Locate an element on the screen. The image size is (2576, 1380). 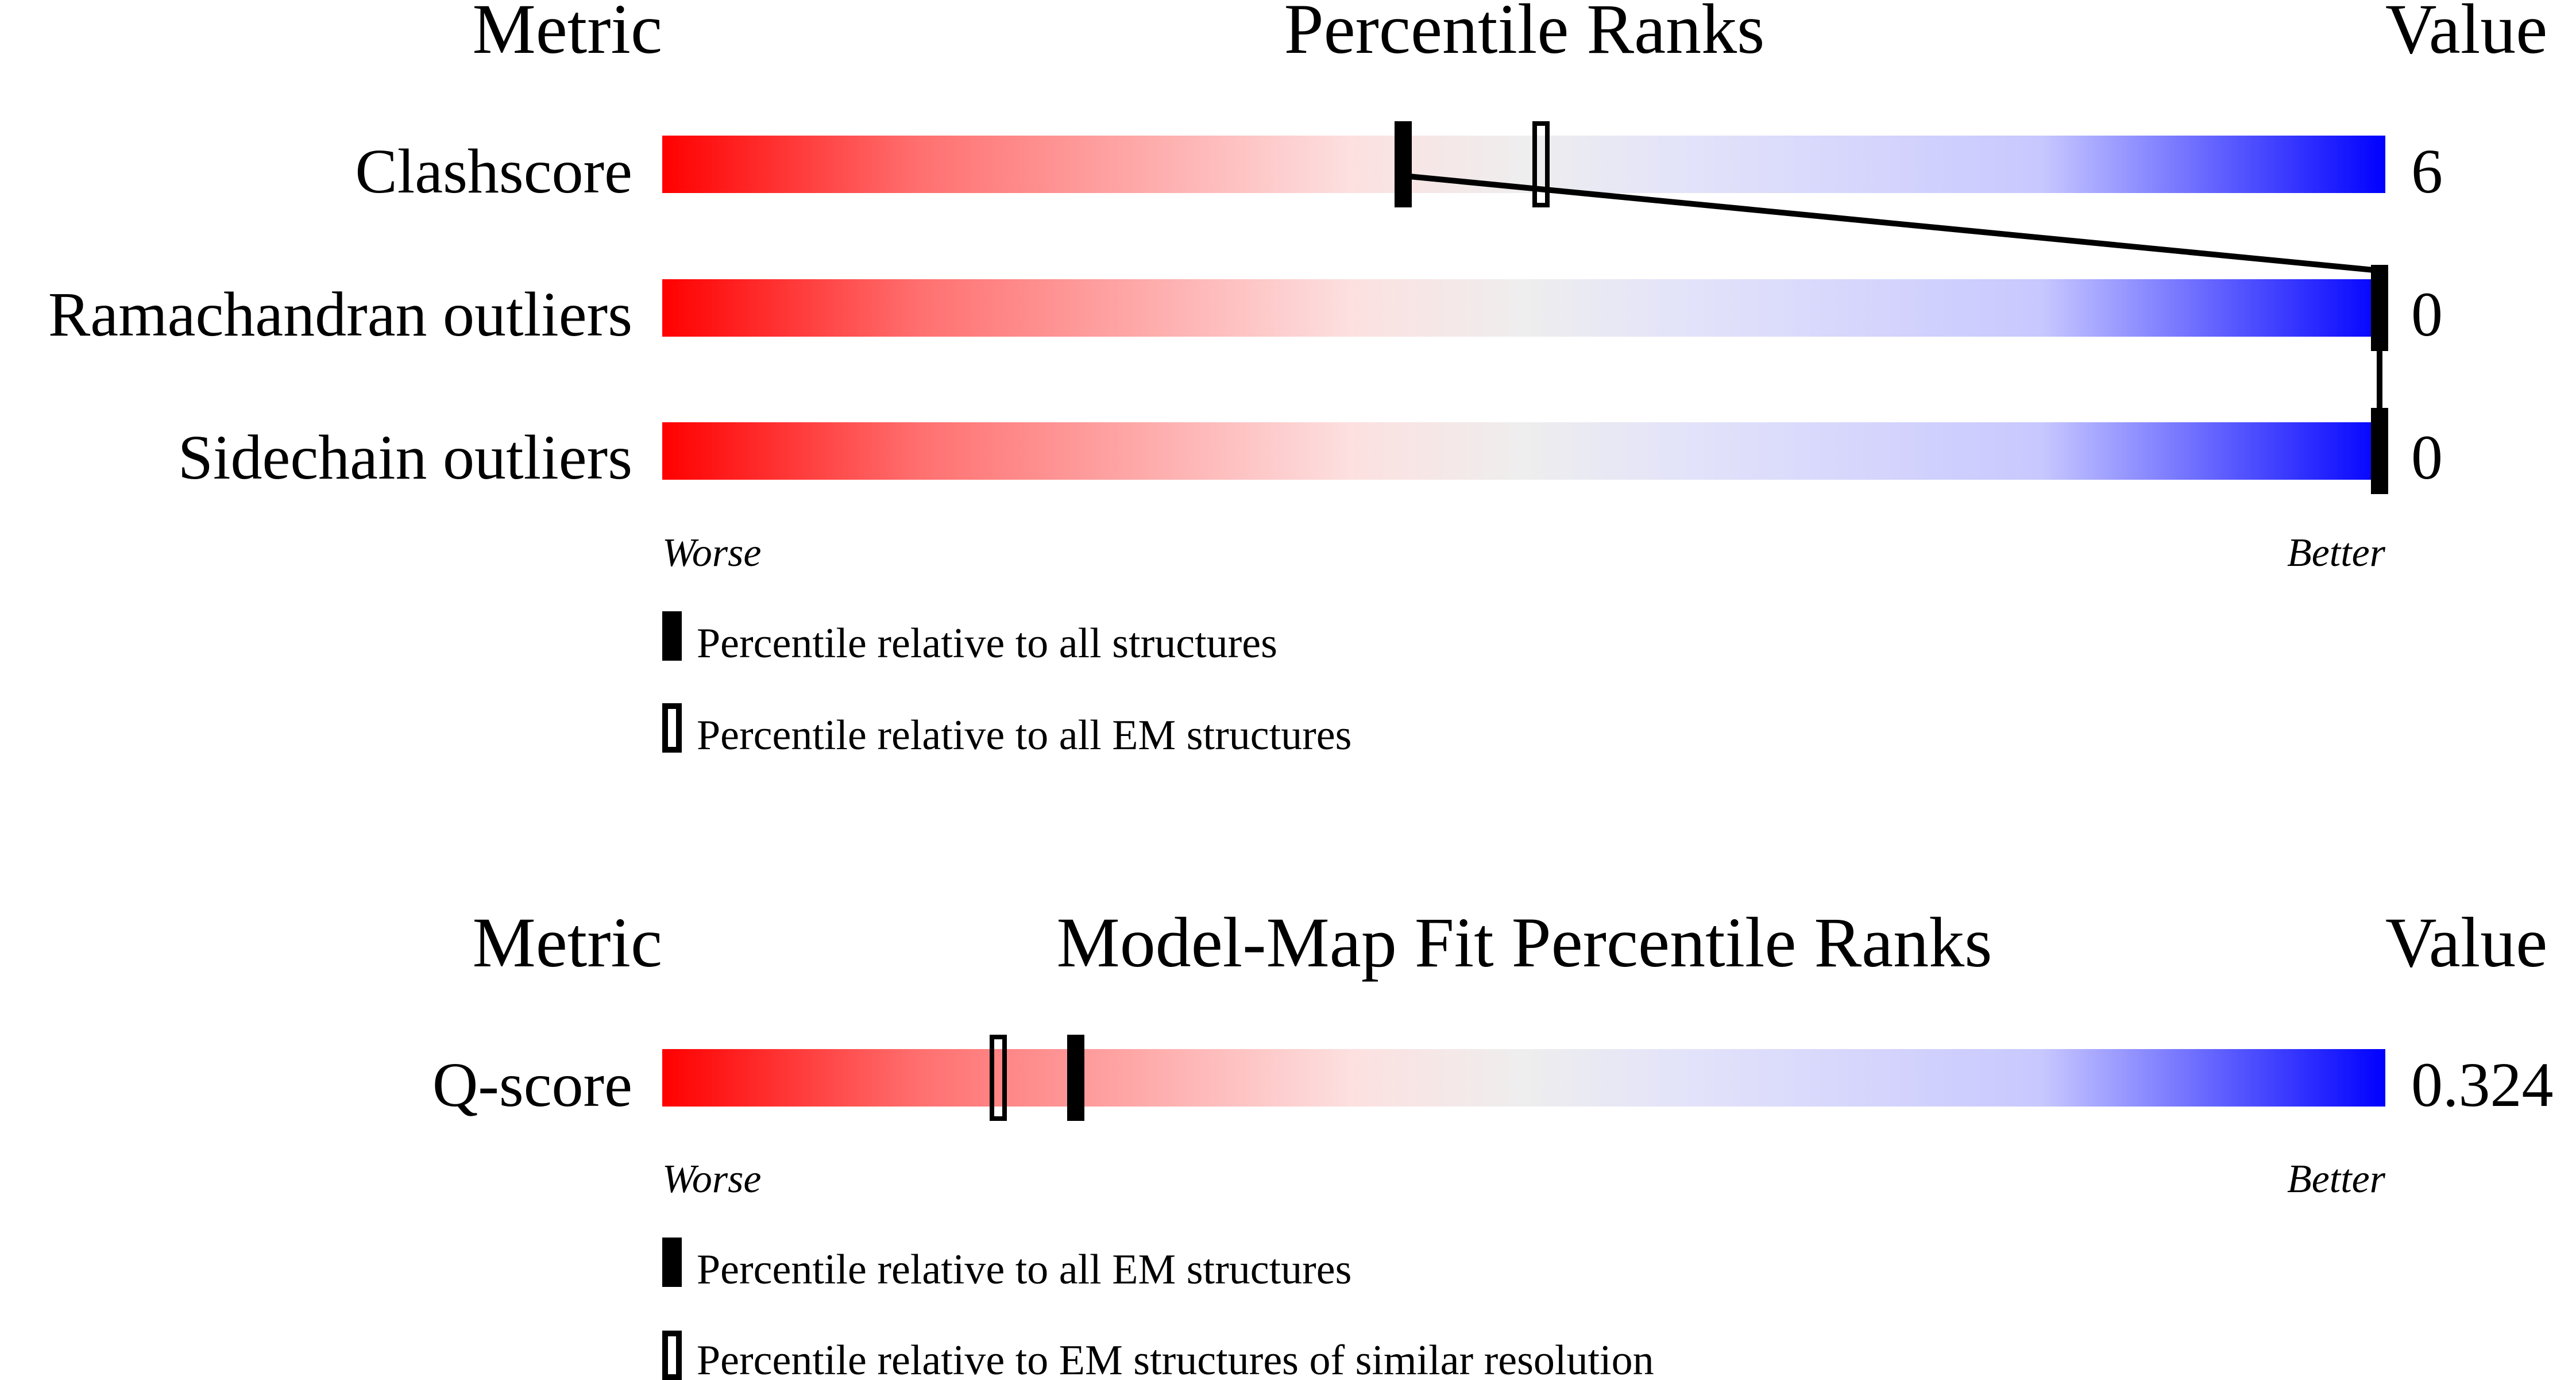
metric-value: 0.324 is located at coordinates (2482, 1085).